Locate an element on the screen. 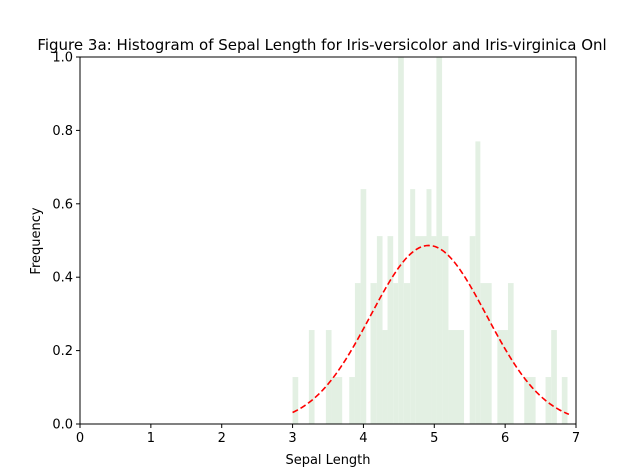 The height and width of the screenshot is (476, 640). y-tick-label: 1.0 is located at coordinates (62, 58).